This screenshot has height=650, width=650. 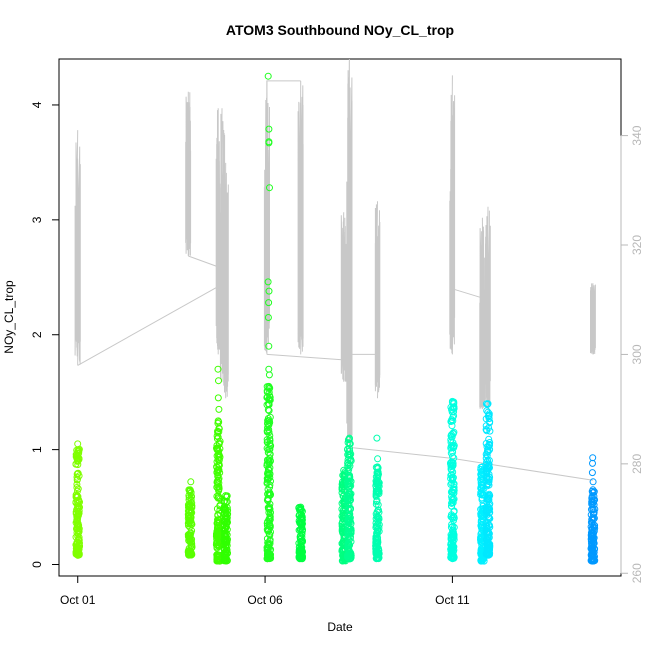 I want to click on y2-tick-label: 340, so click(x=637, y=135).